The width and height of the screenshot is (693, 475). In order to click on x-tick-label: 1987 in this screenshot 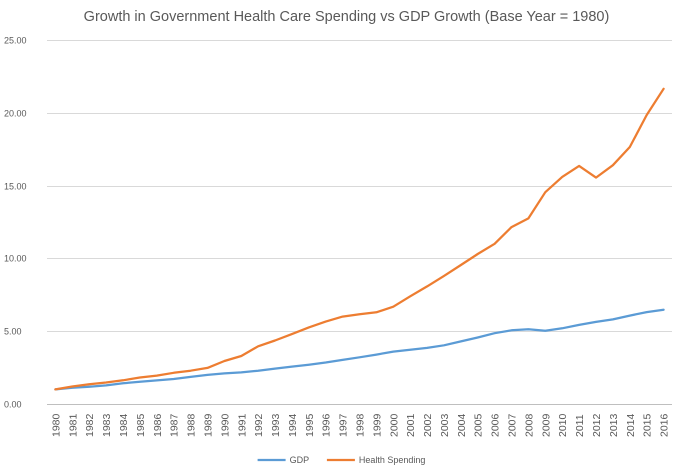, I will do `click(175, 425)`.